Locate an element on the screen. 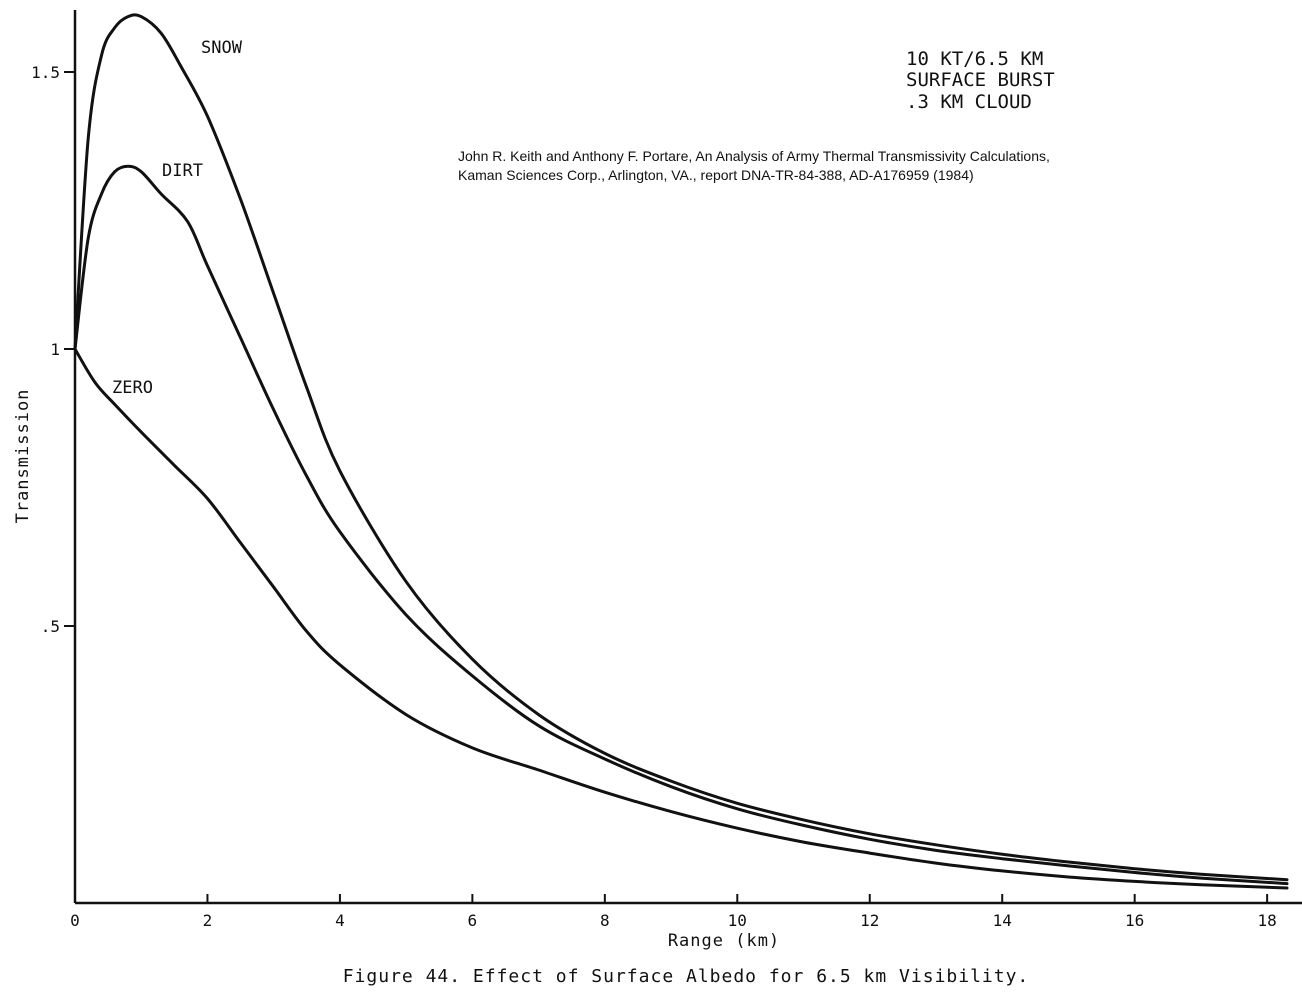 The width and height of the screenshot is (1302, 994). y-ticks: .5 1 1.5 is located at coordinates (53, 349).